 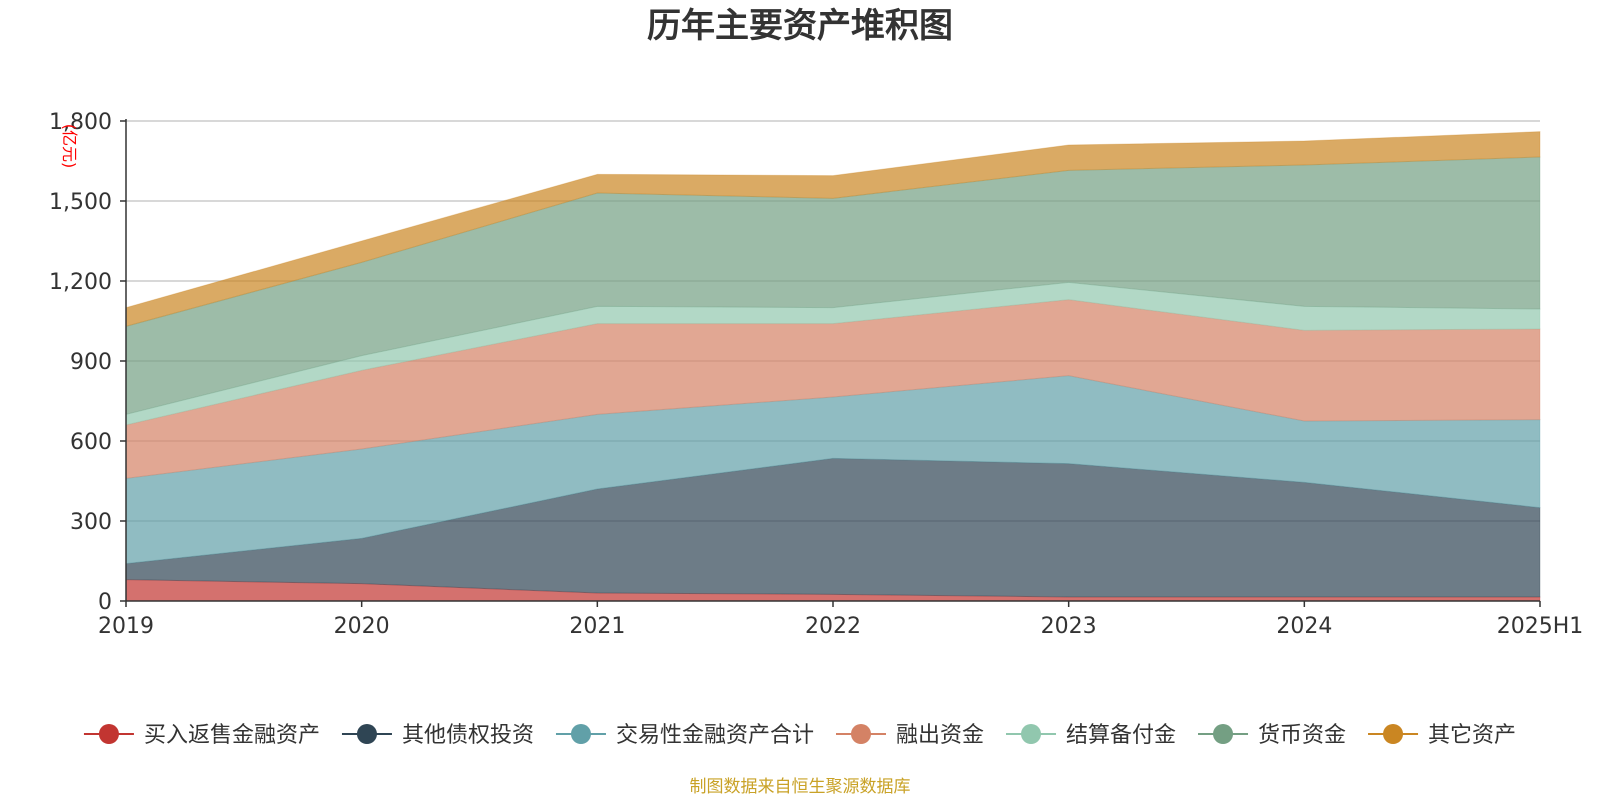 I want to click on source-note: 制图数据来自恒生聚源数据库, so click(x=800, y=787).